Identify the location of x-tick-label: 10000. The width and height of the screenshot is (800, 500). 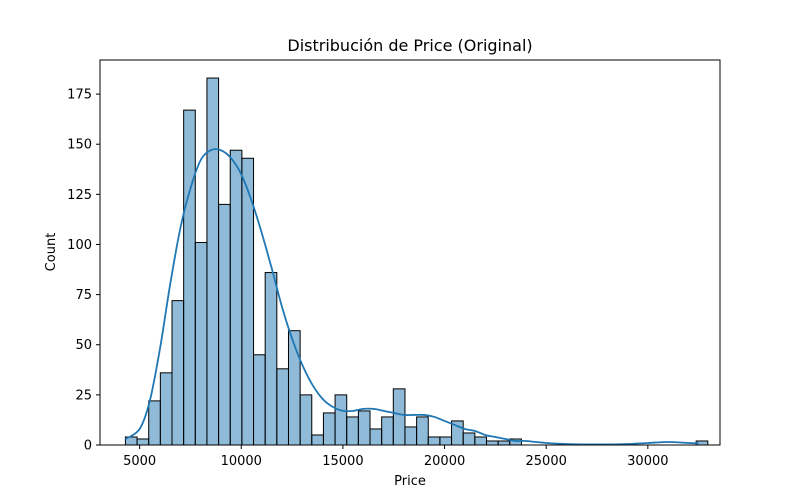
(241, 461).